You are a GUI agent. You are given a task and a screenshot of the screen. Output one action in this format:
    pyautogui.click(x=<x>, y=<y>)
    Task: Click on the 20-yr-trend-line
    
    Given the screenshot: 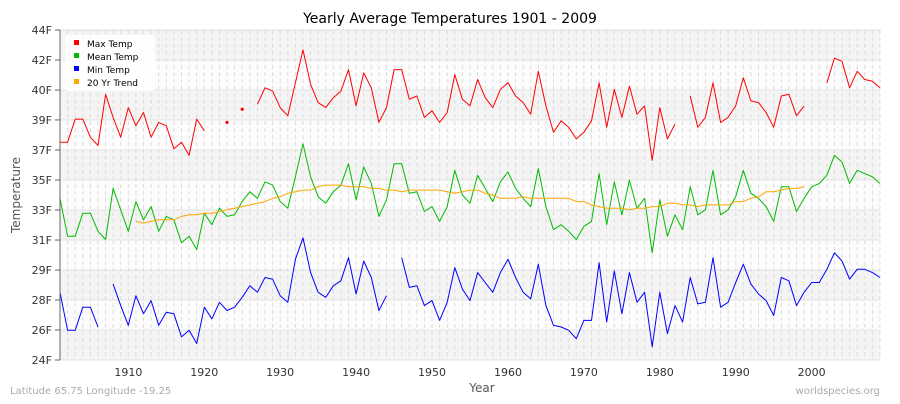 What is the action you would take?
    pyautogui.click(x=470, y=204)
    